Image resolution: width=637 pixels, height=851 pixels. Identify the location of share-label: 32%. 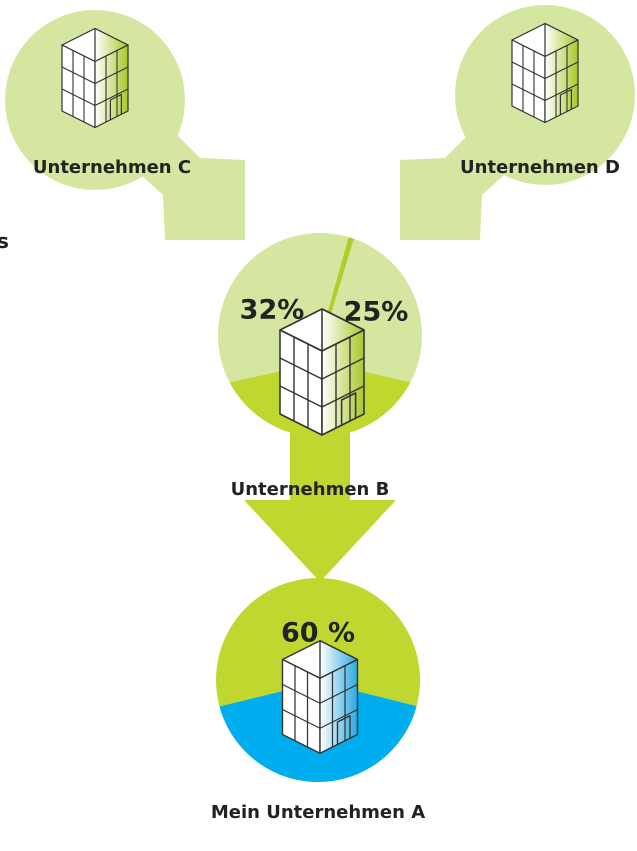
(272, 310).